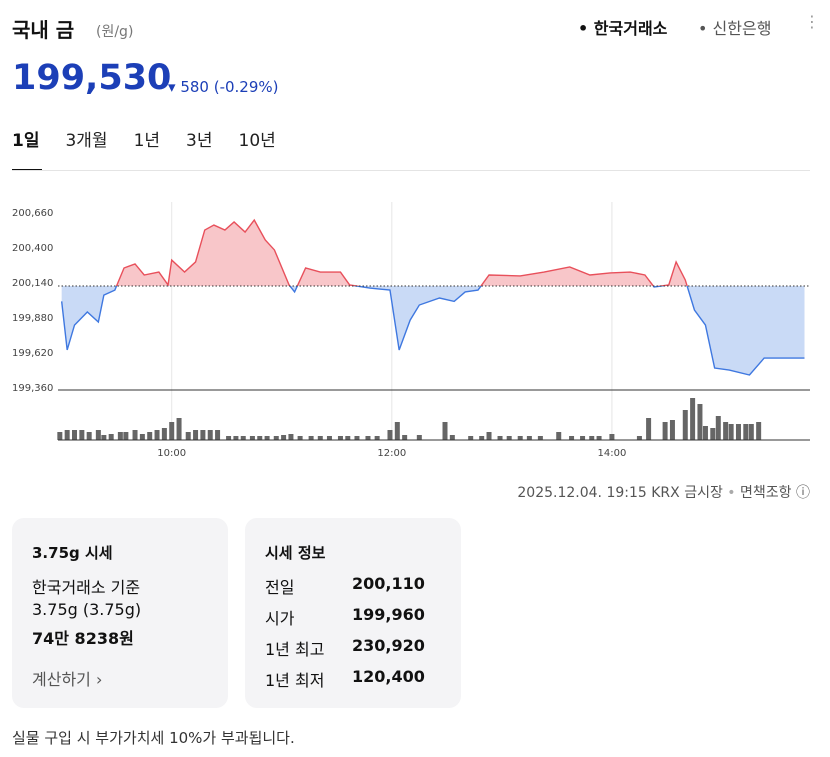 This screenshot has height=757, width=830. Describe the element at coordinates (115, 32) in the screenshot. I see `unit: (원/g)` at that location.